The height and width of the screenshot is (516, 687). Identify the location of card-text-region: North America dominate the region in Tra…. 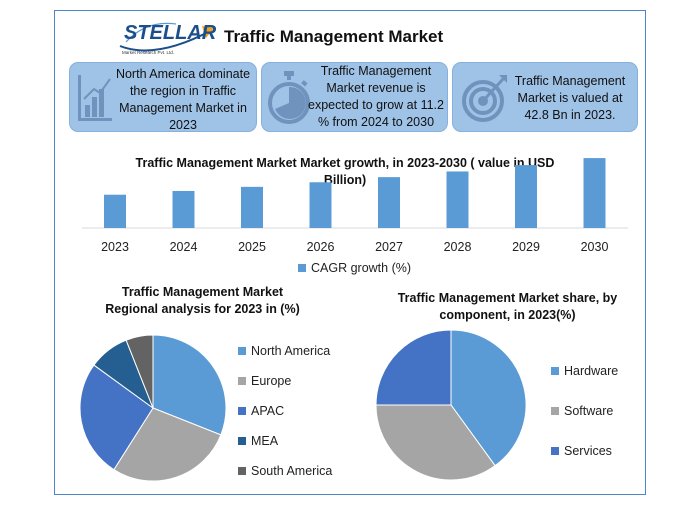
(183, 99).